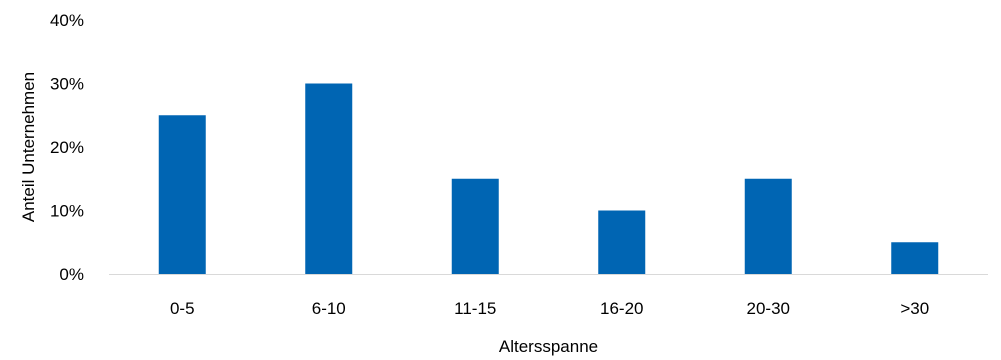 The image size is (1001, 360). What do you see at coordinates (67, 84) in the screenshot?
I see `y-tick-label: 30%` at bounding box center [67, 84].